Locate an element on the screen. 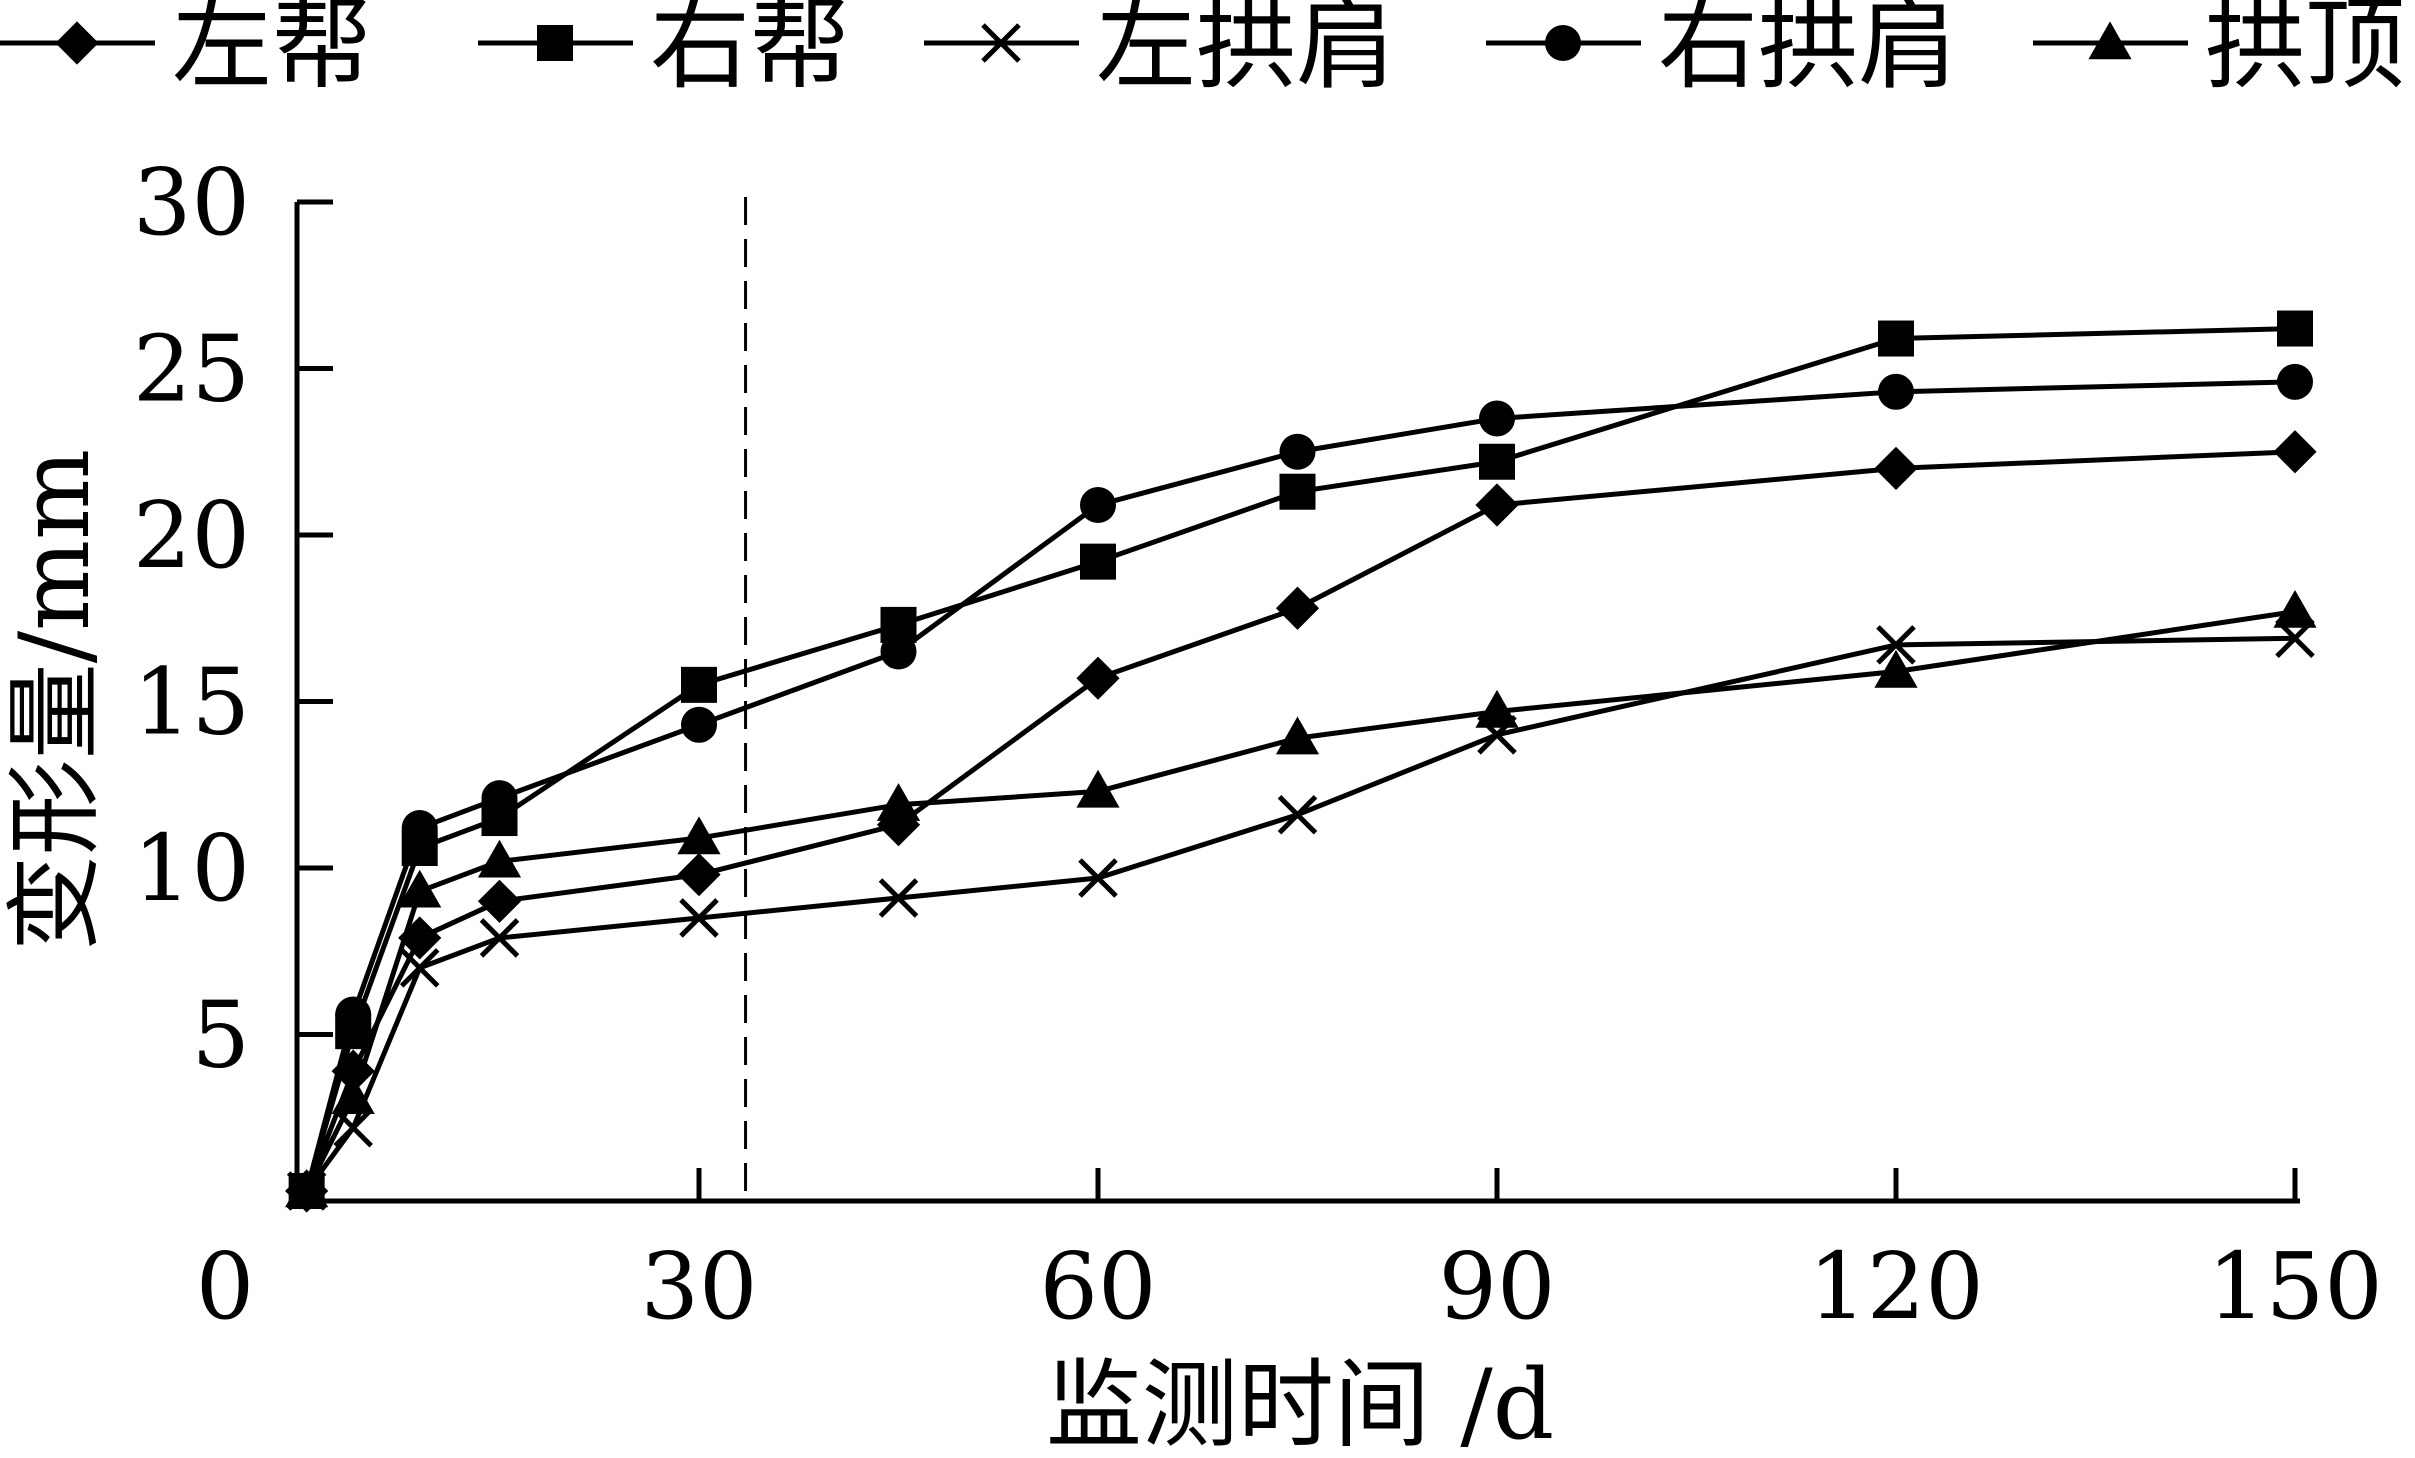 The height and width of the screenshot is (1458, 2415). legend-label: 右拱肩 is located at coordinates (1808, 51).